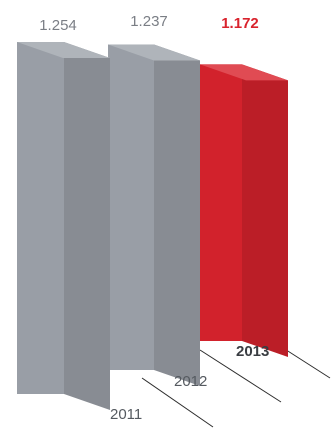  What do you see at coordinates (126, 414) in the screenshot?
I see `category-label-2011: 2011` at bounding box center [126, 414].